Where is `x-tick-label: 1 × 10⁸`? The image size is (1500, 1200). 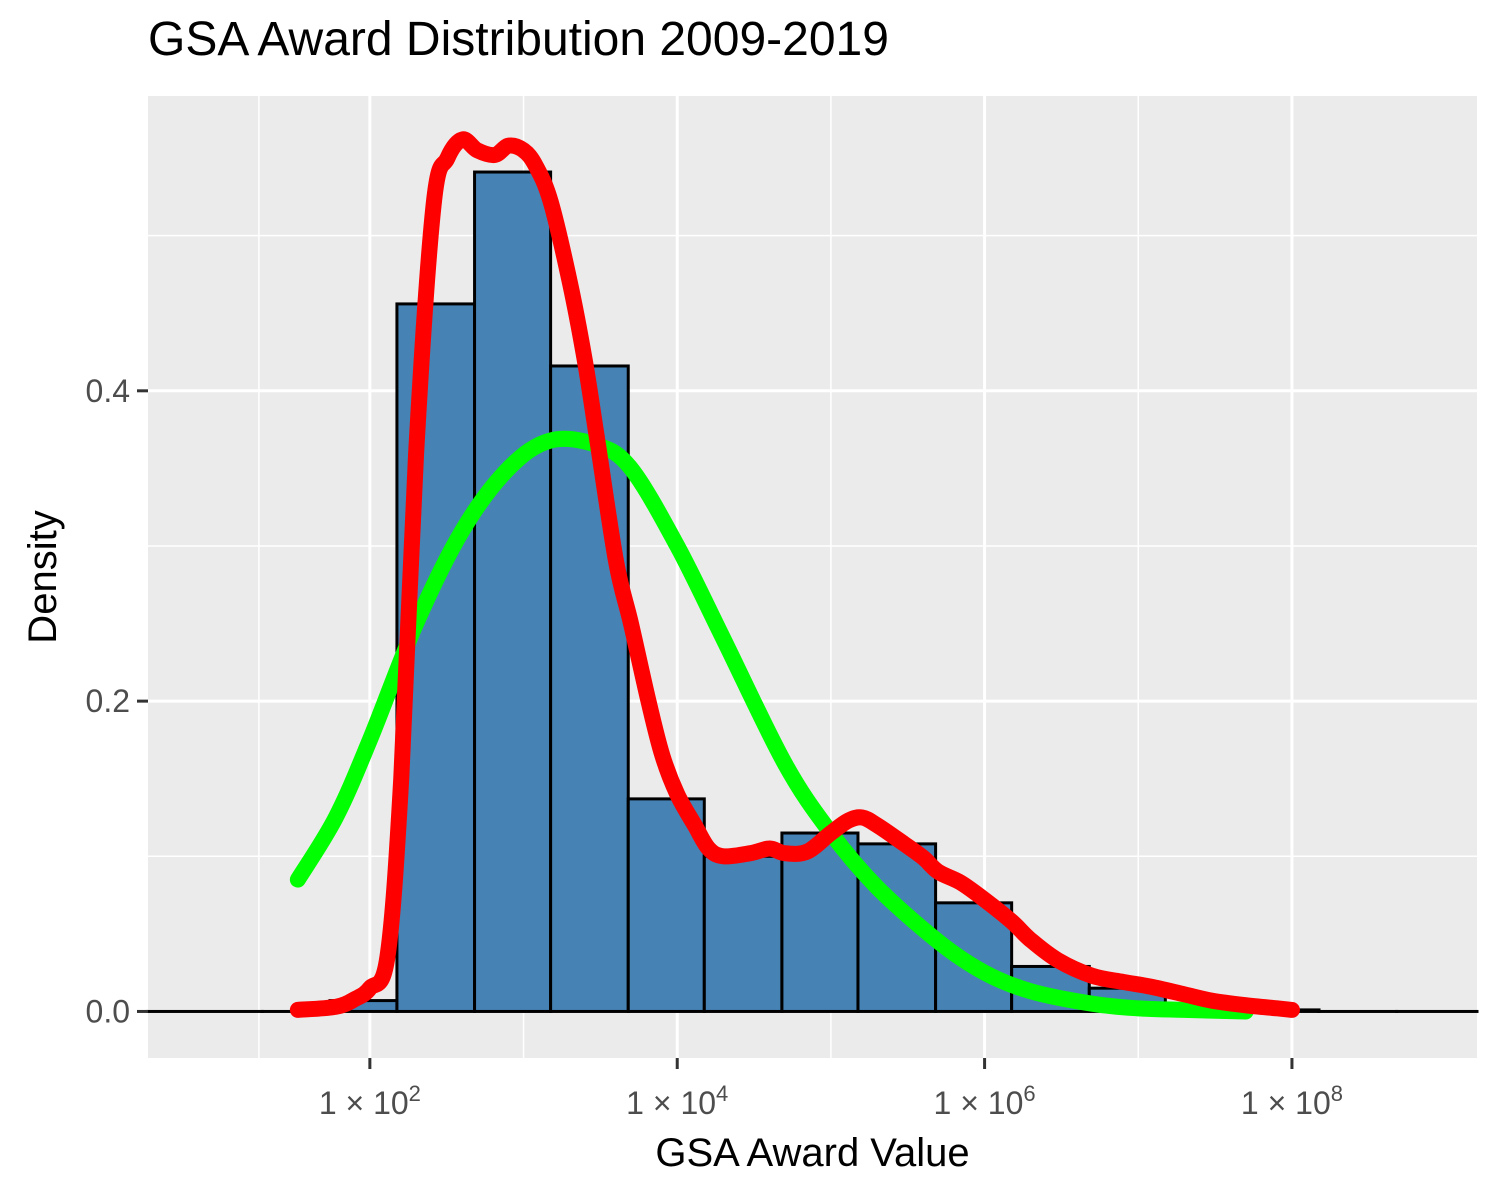
x-tick-label: 1 × 10⁸ is located at coordinates (1292, 1101).